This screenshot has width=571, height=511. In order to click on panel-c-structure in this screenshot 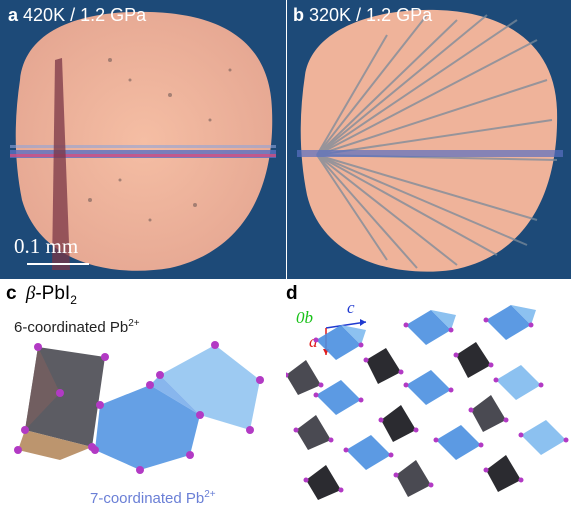, I will do `click(139, 407)`.